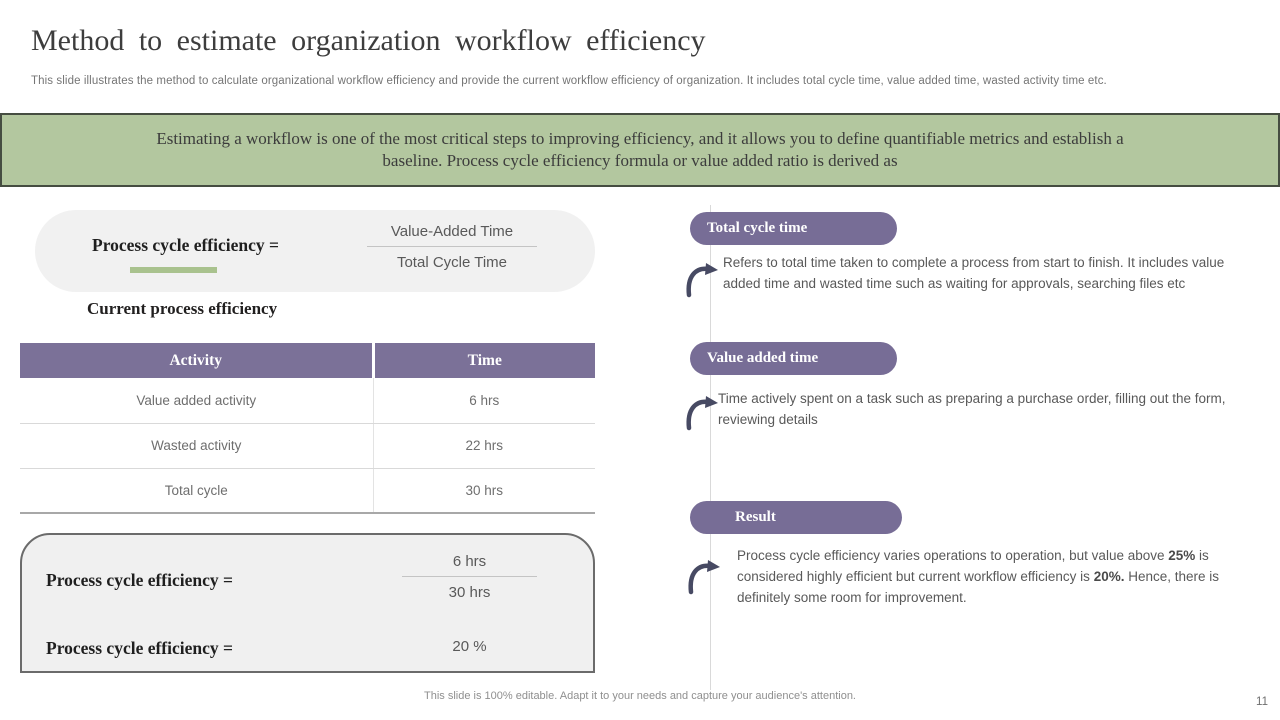 The height and width of the screenshot is (720, 1280). Describe the element at coordinates (484, 446) in the screenshot. I see `time-cell: 22 hrs` at that location.